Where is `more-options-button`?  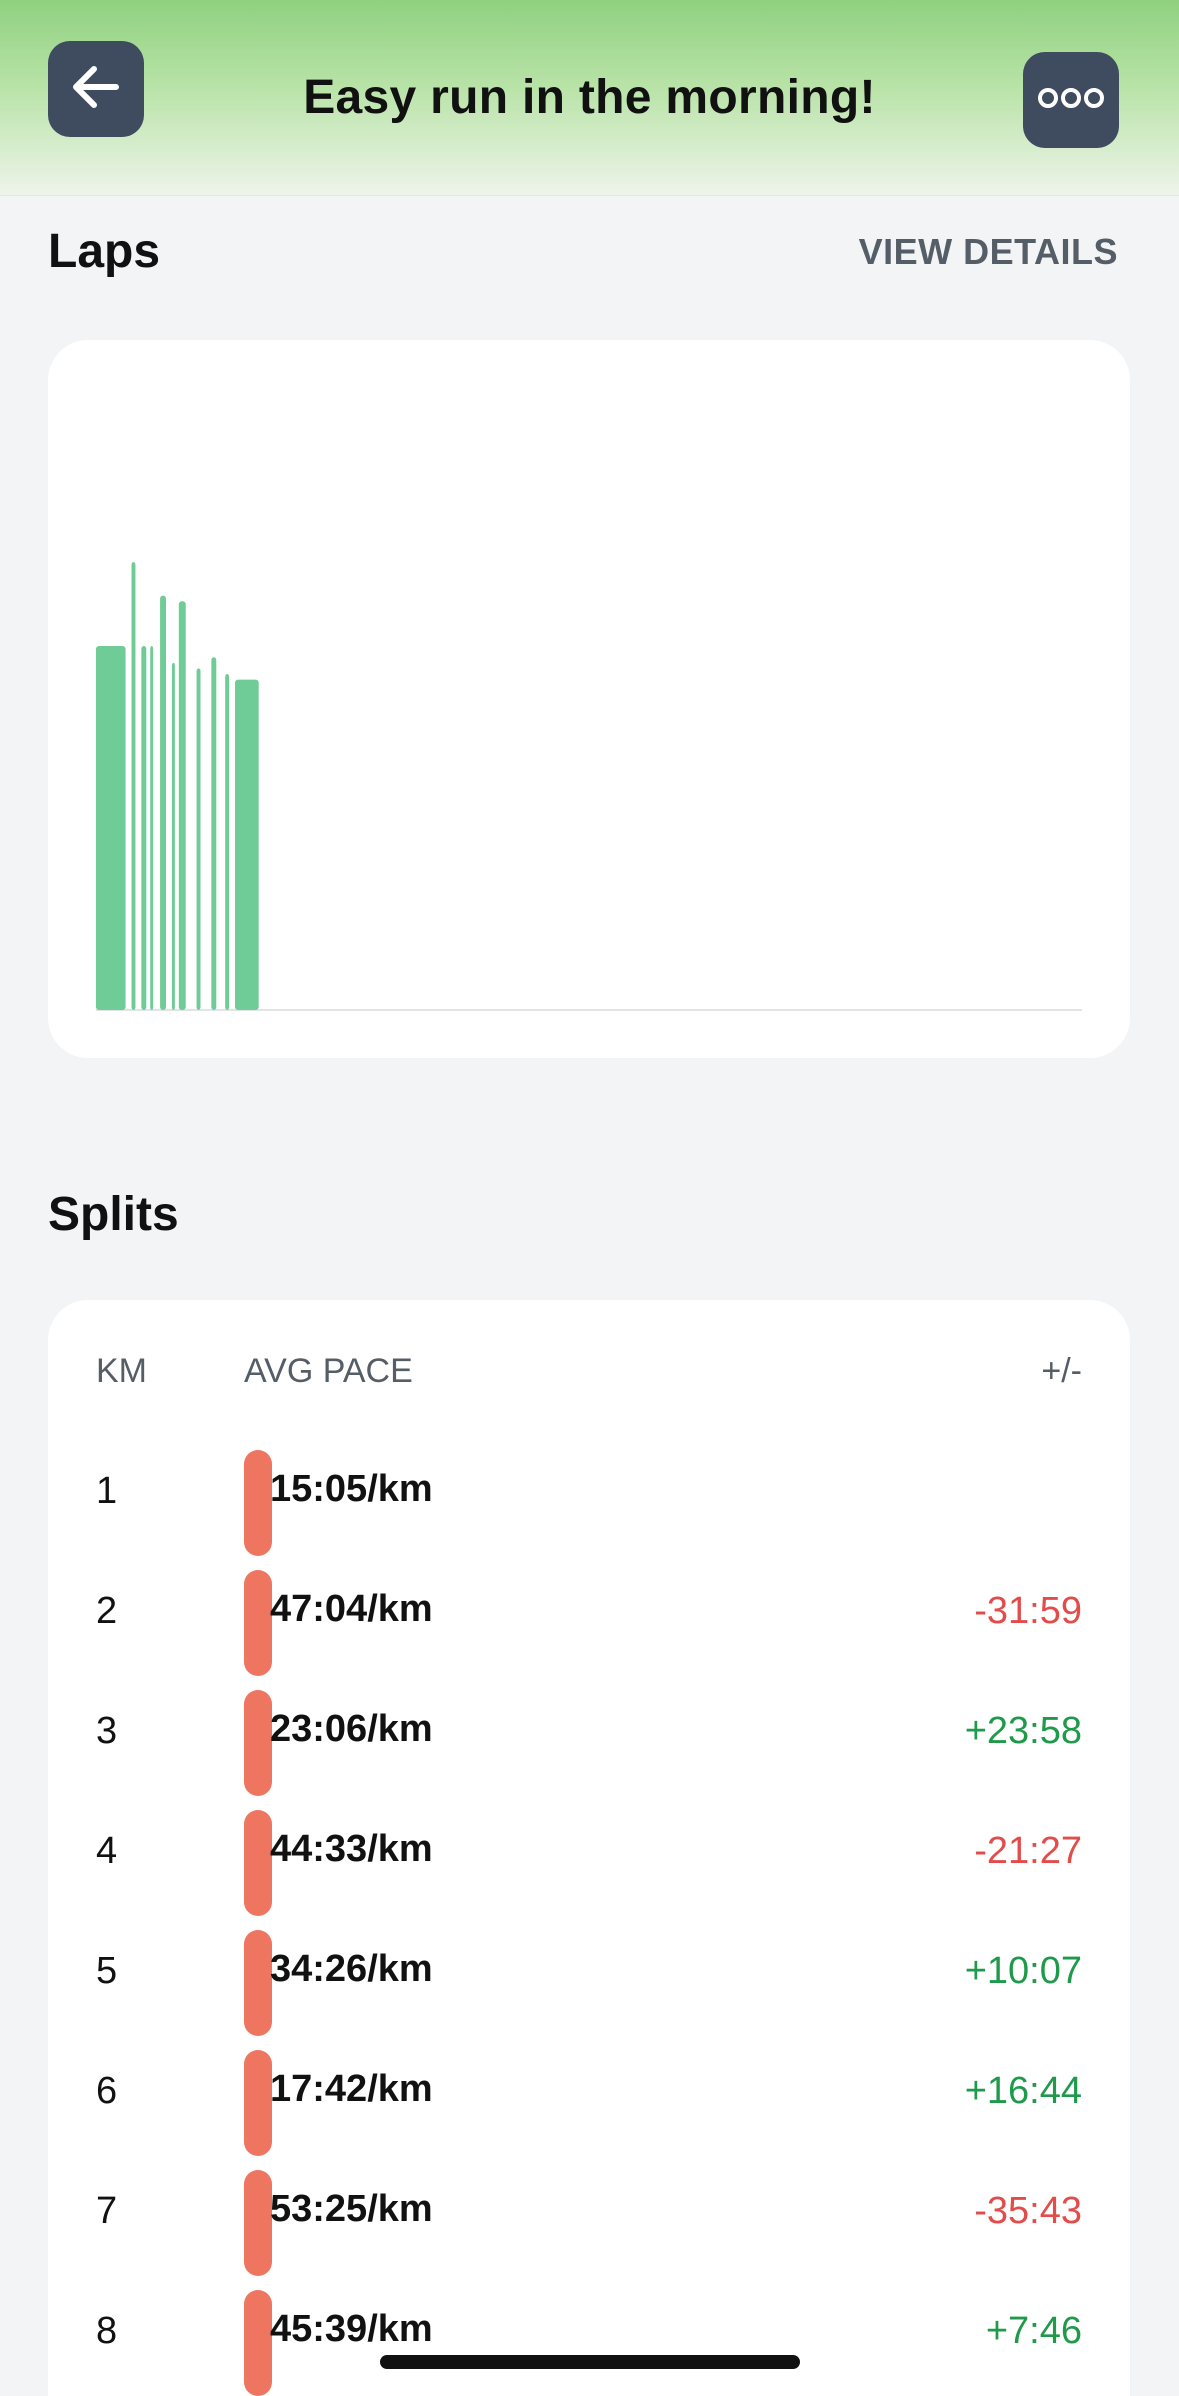 more-options-button is located at coordinates (1071, 100).